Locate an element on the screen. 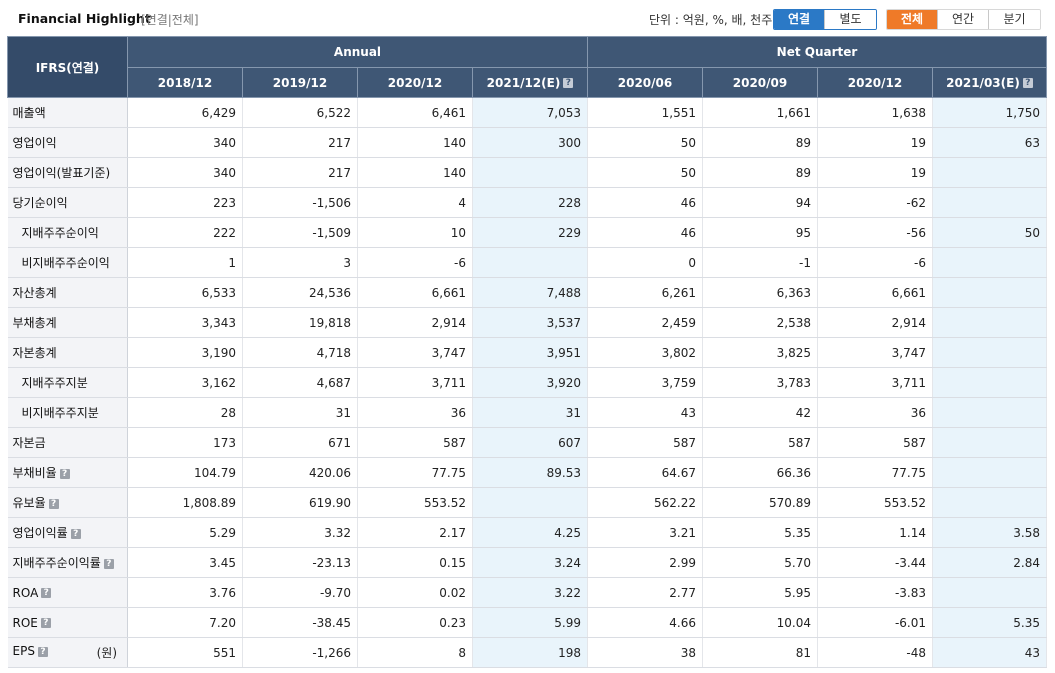 The width and height of the screenshot is (1055, 673). table-cell: 36 is located at coordinates (875, 412).